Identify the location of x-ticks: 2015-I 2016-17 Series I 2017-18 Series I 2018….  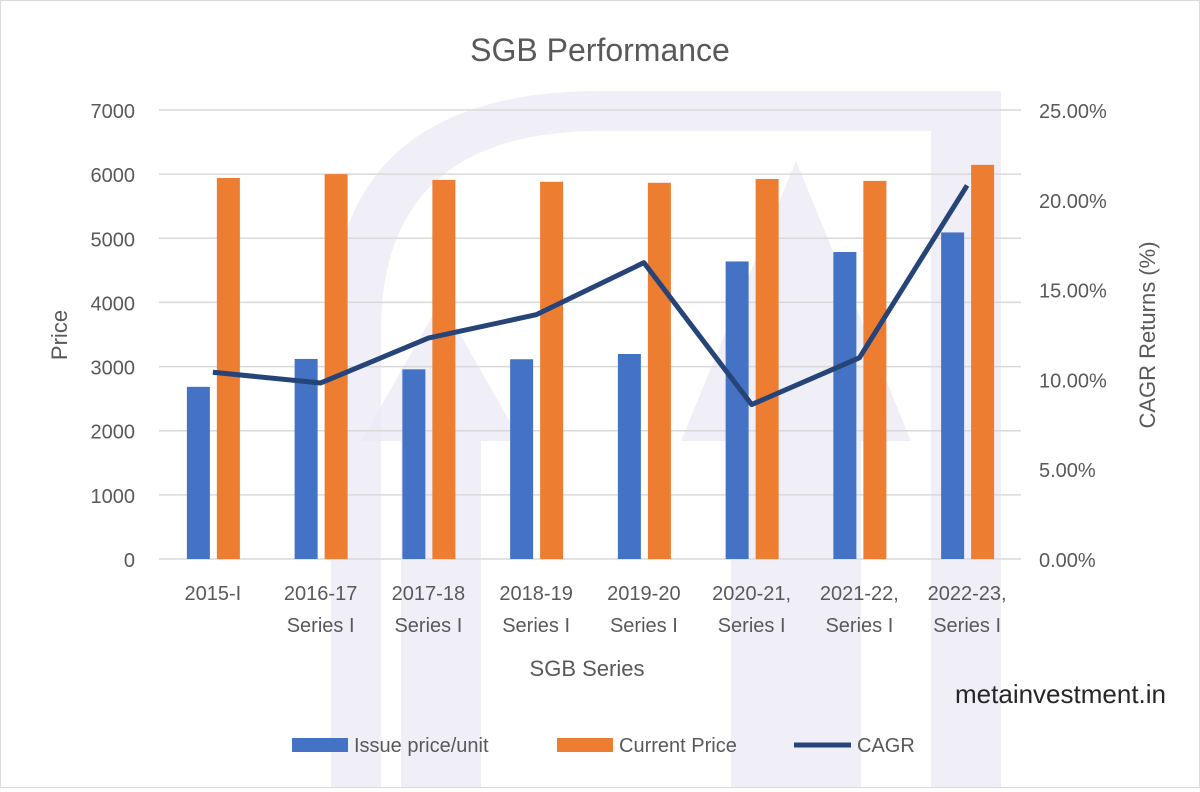
(596, 610).